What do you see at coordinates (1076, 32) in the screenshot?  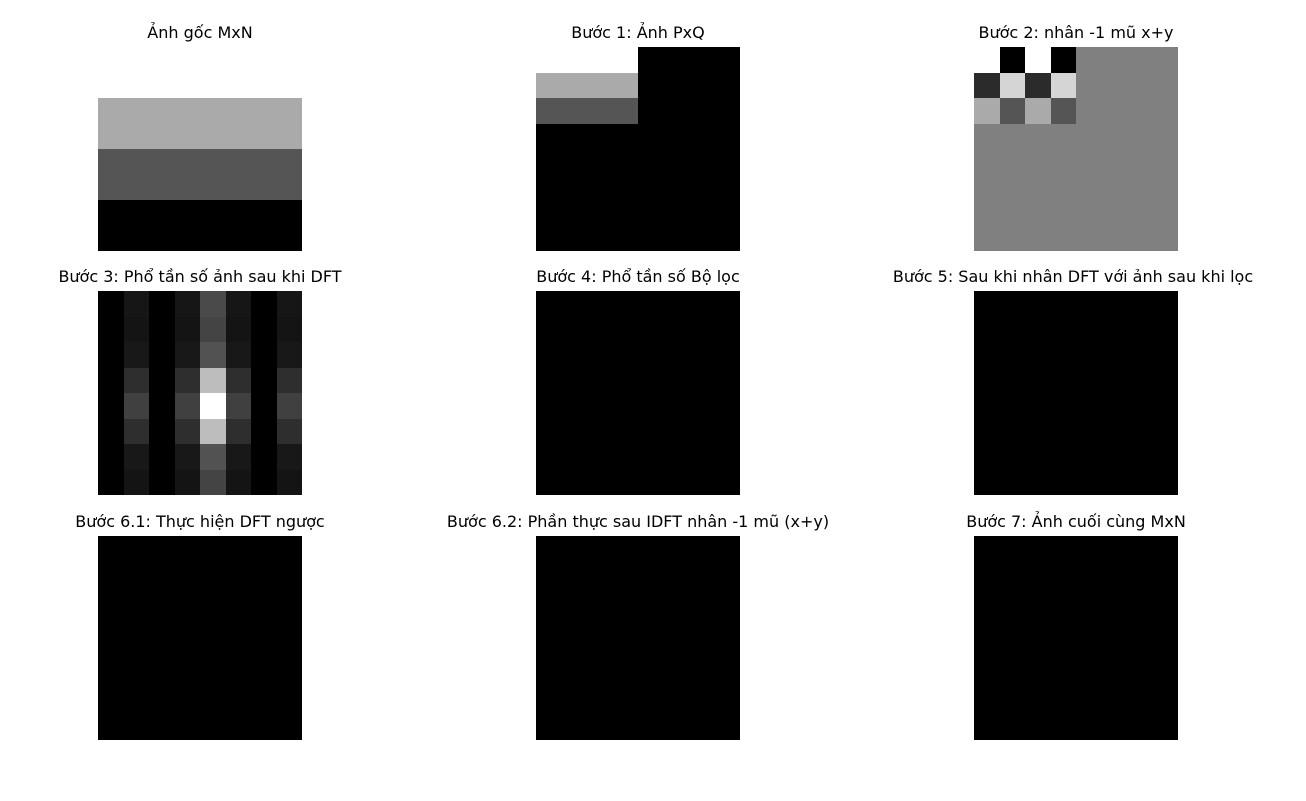 I see `panel-title-step-2: Bước 2: nhân -1 mũ x+y` at bounding box center [1076, 32].